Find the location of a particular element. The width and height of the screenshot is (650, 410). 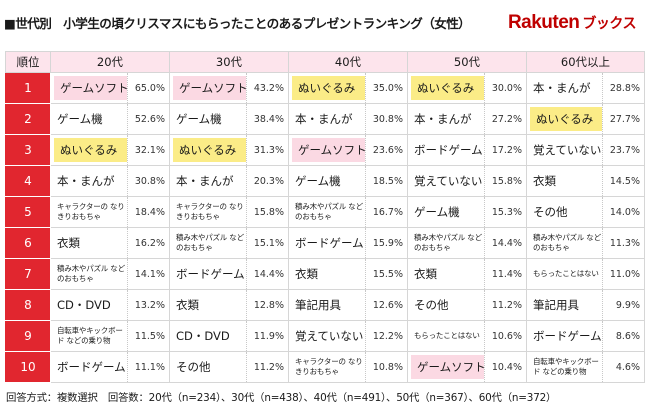

cell-content: ゲーム機 15.3% is located at coordinates (467, 212).